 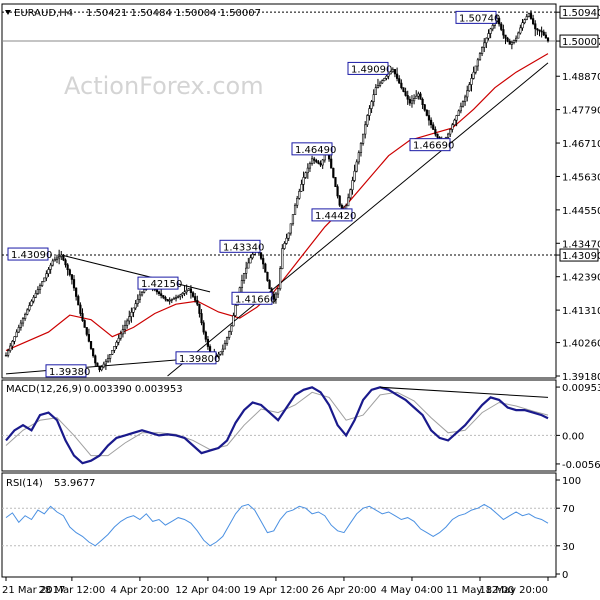 What do you see at coordinates (581, 177) in the screenshot?
I see `price-tick-label: 1.45630` at bounding box center [581, 177].